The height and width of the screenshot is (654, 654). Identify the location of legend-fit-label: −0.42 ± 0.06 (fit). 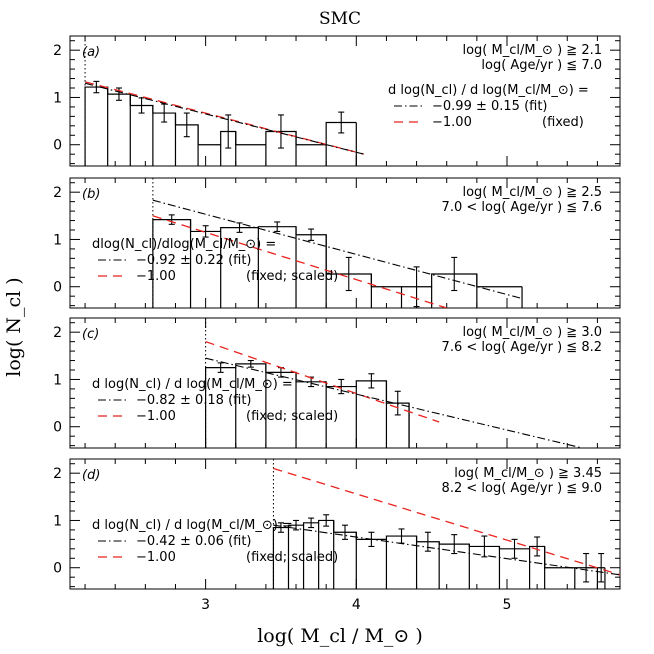
(194, 541).